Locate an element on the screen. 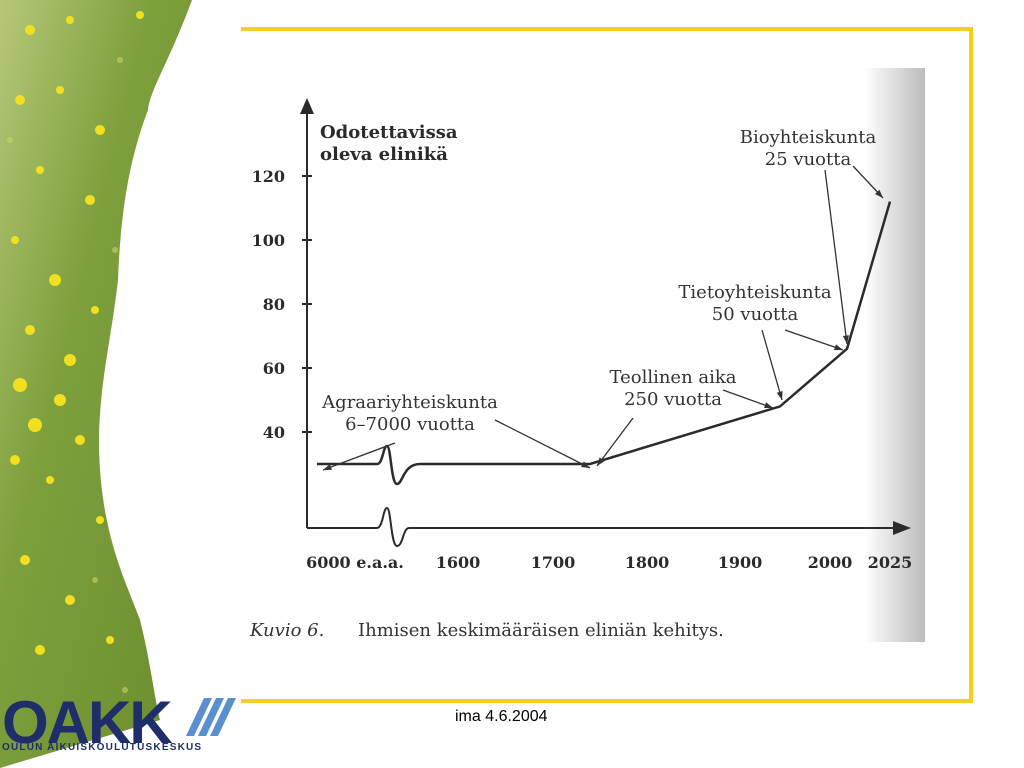 The height and width of the screenshot is (768, 1024). annotation-1-line-2: 6–7000 vuotta is located at coordinates (410, 424).